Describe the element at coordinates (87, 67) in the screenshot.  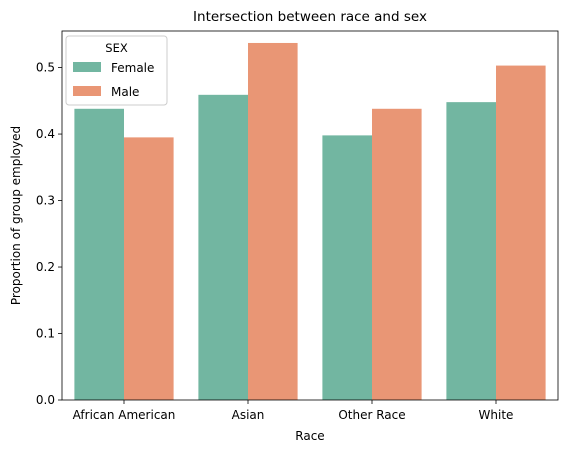
I see `legend-swatch-female` at that location.